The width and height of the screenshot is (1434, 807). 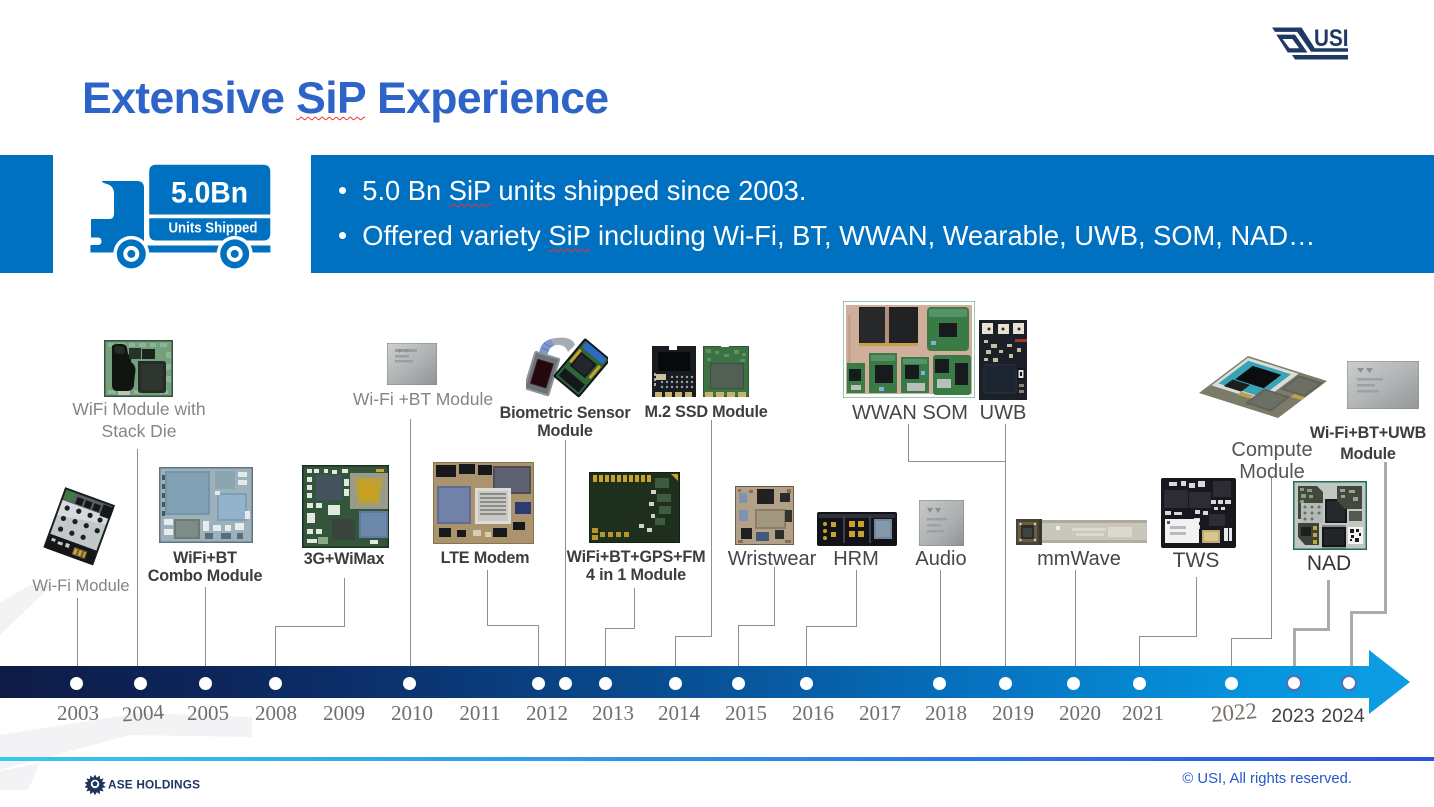 What do you see at coordinates (209, 193) in the screenshot?
I see `svg-text: 5.0Bn` at bounding box center [209, 193].